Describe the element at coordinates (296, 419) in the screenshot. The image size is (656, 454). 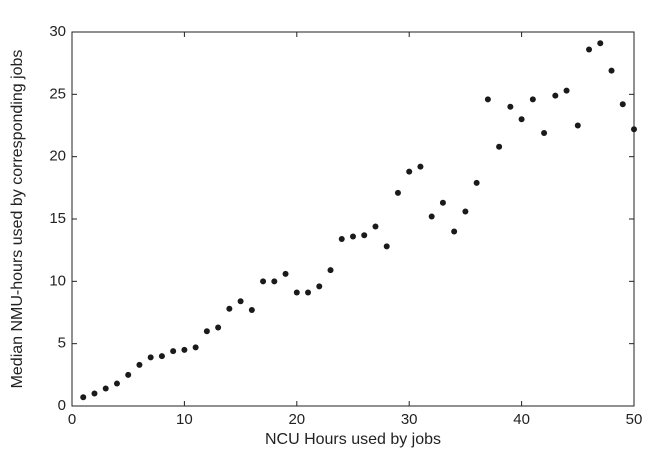
I see `x-tick-label: 20` at that location.